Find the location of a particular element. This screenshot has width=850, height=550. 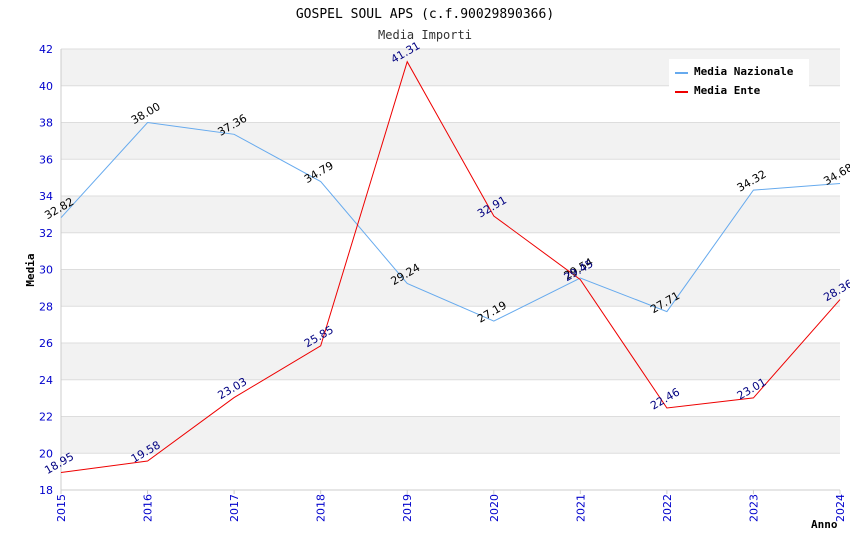

y-tick-label: 22 is located at coordinates (46, 417).